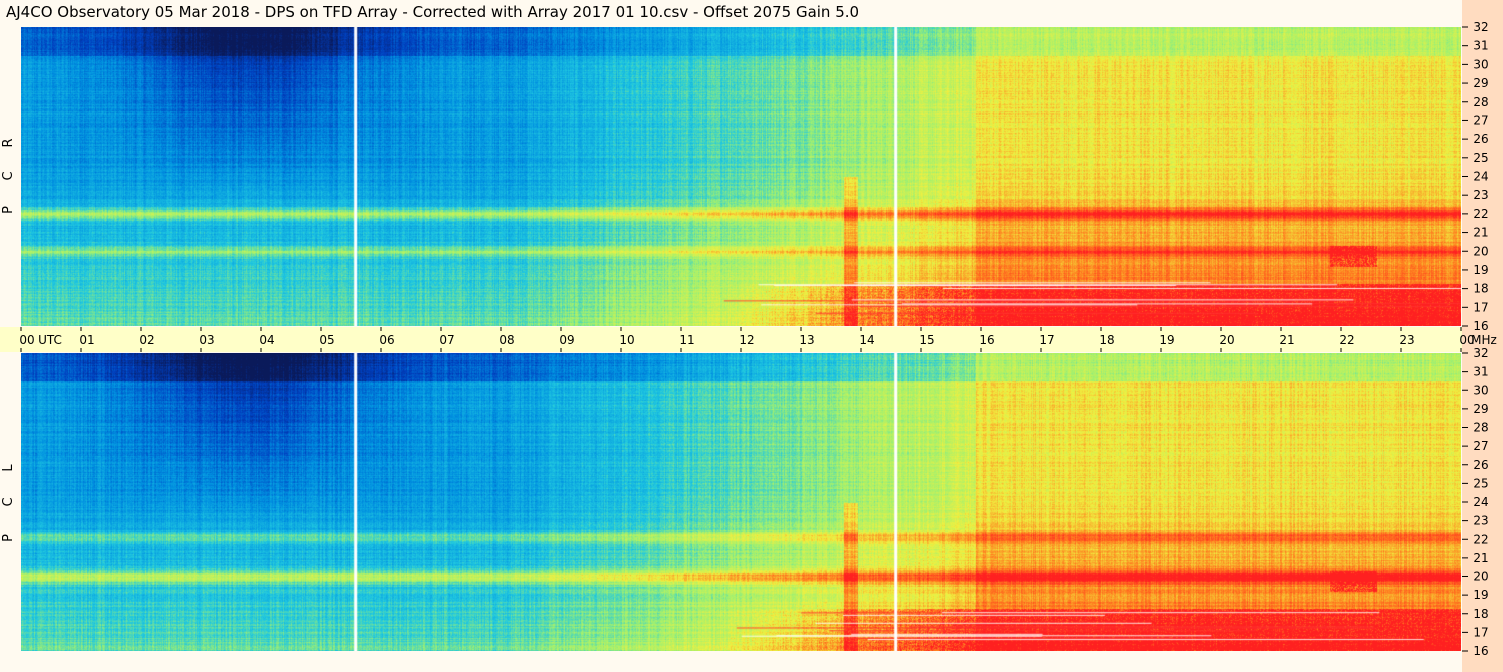  What do you see at coordinates (986, 340) in the screenshot?
I see `time-tick-label: 16` at bounding box center [986, 340].